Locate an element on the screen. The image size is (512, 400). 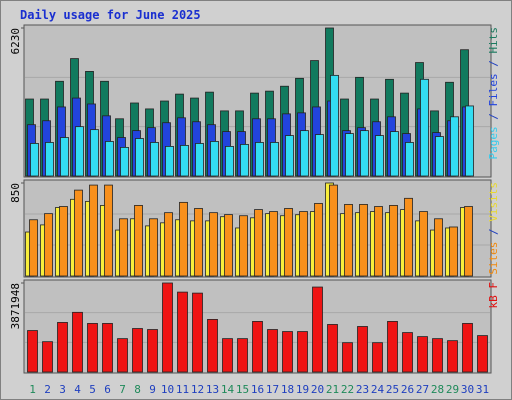
x-tick-label: 25 is located at coordinates (392, 389).